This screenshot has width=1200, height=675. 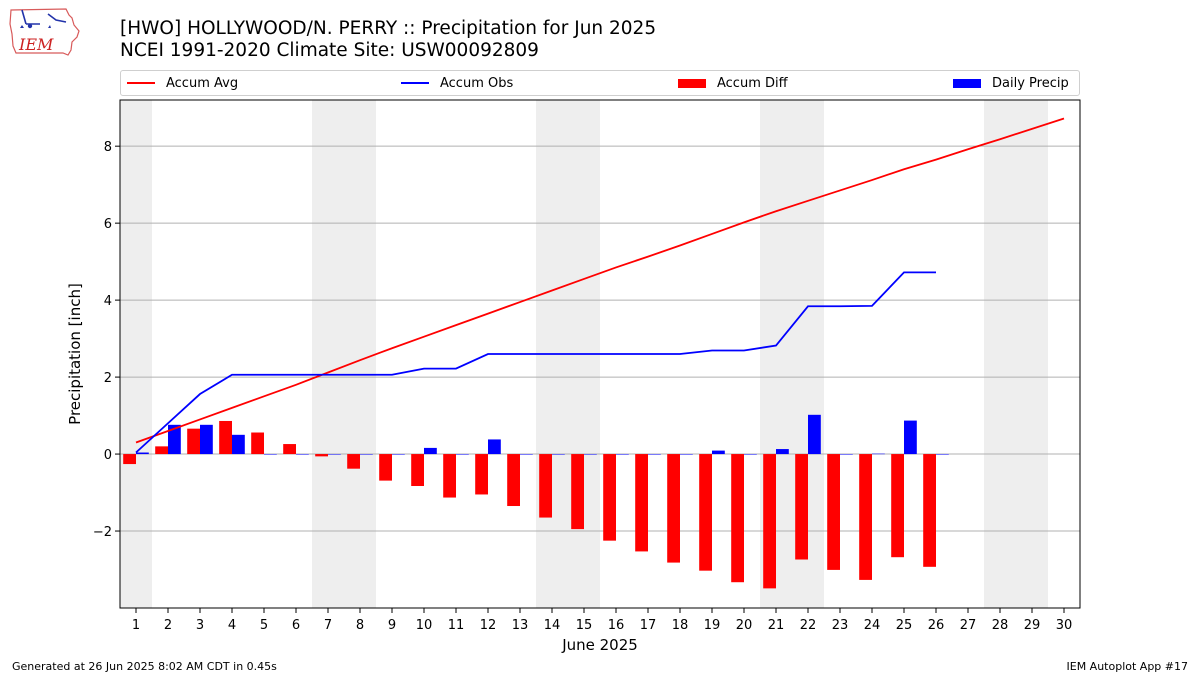 What do you see at coordinates (102, 532) in the screenshot?
I see `y-tick-label-0: −2` at bounding box center [102, 532].